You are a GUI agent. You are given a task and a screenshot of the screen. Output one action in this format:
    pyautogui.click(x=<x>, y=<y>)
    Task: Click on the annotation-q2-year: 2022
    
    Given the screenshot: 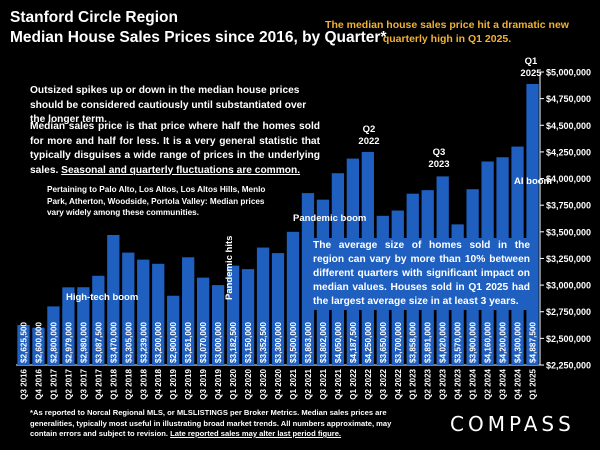 What is the action you would take?
    pyautogui.click(x=369, y=141)
    